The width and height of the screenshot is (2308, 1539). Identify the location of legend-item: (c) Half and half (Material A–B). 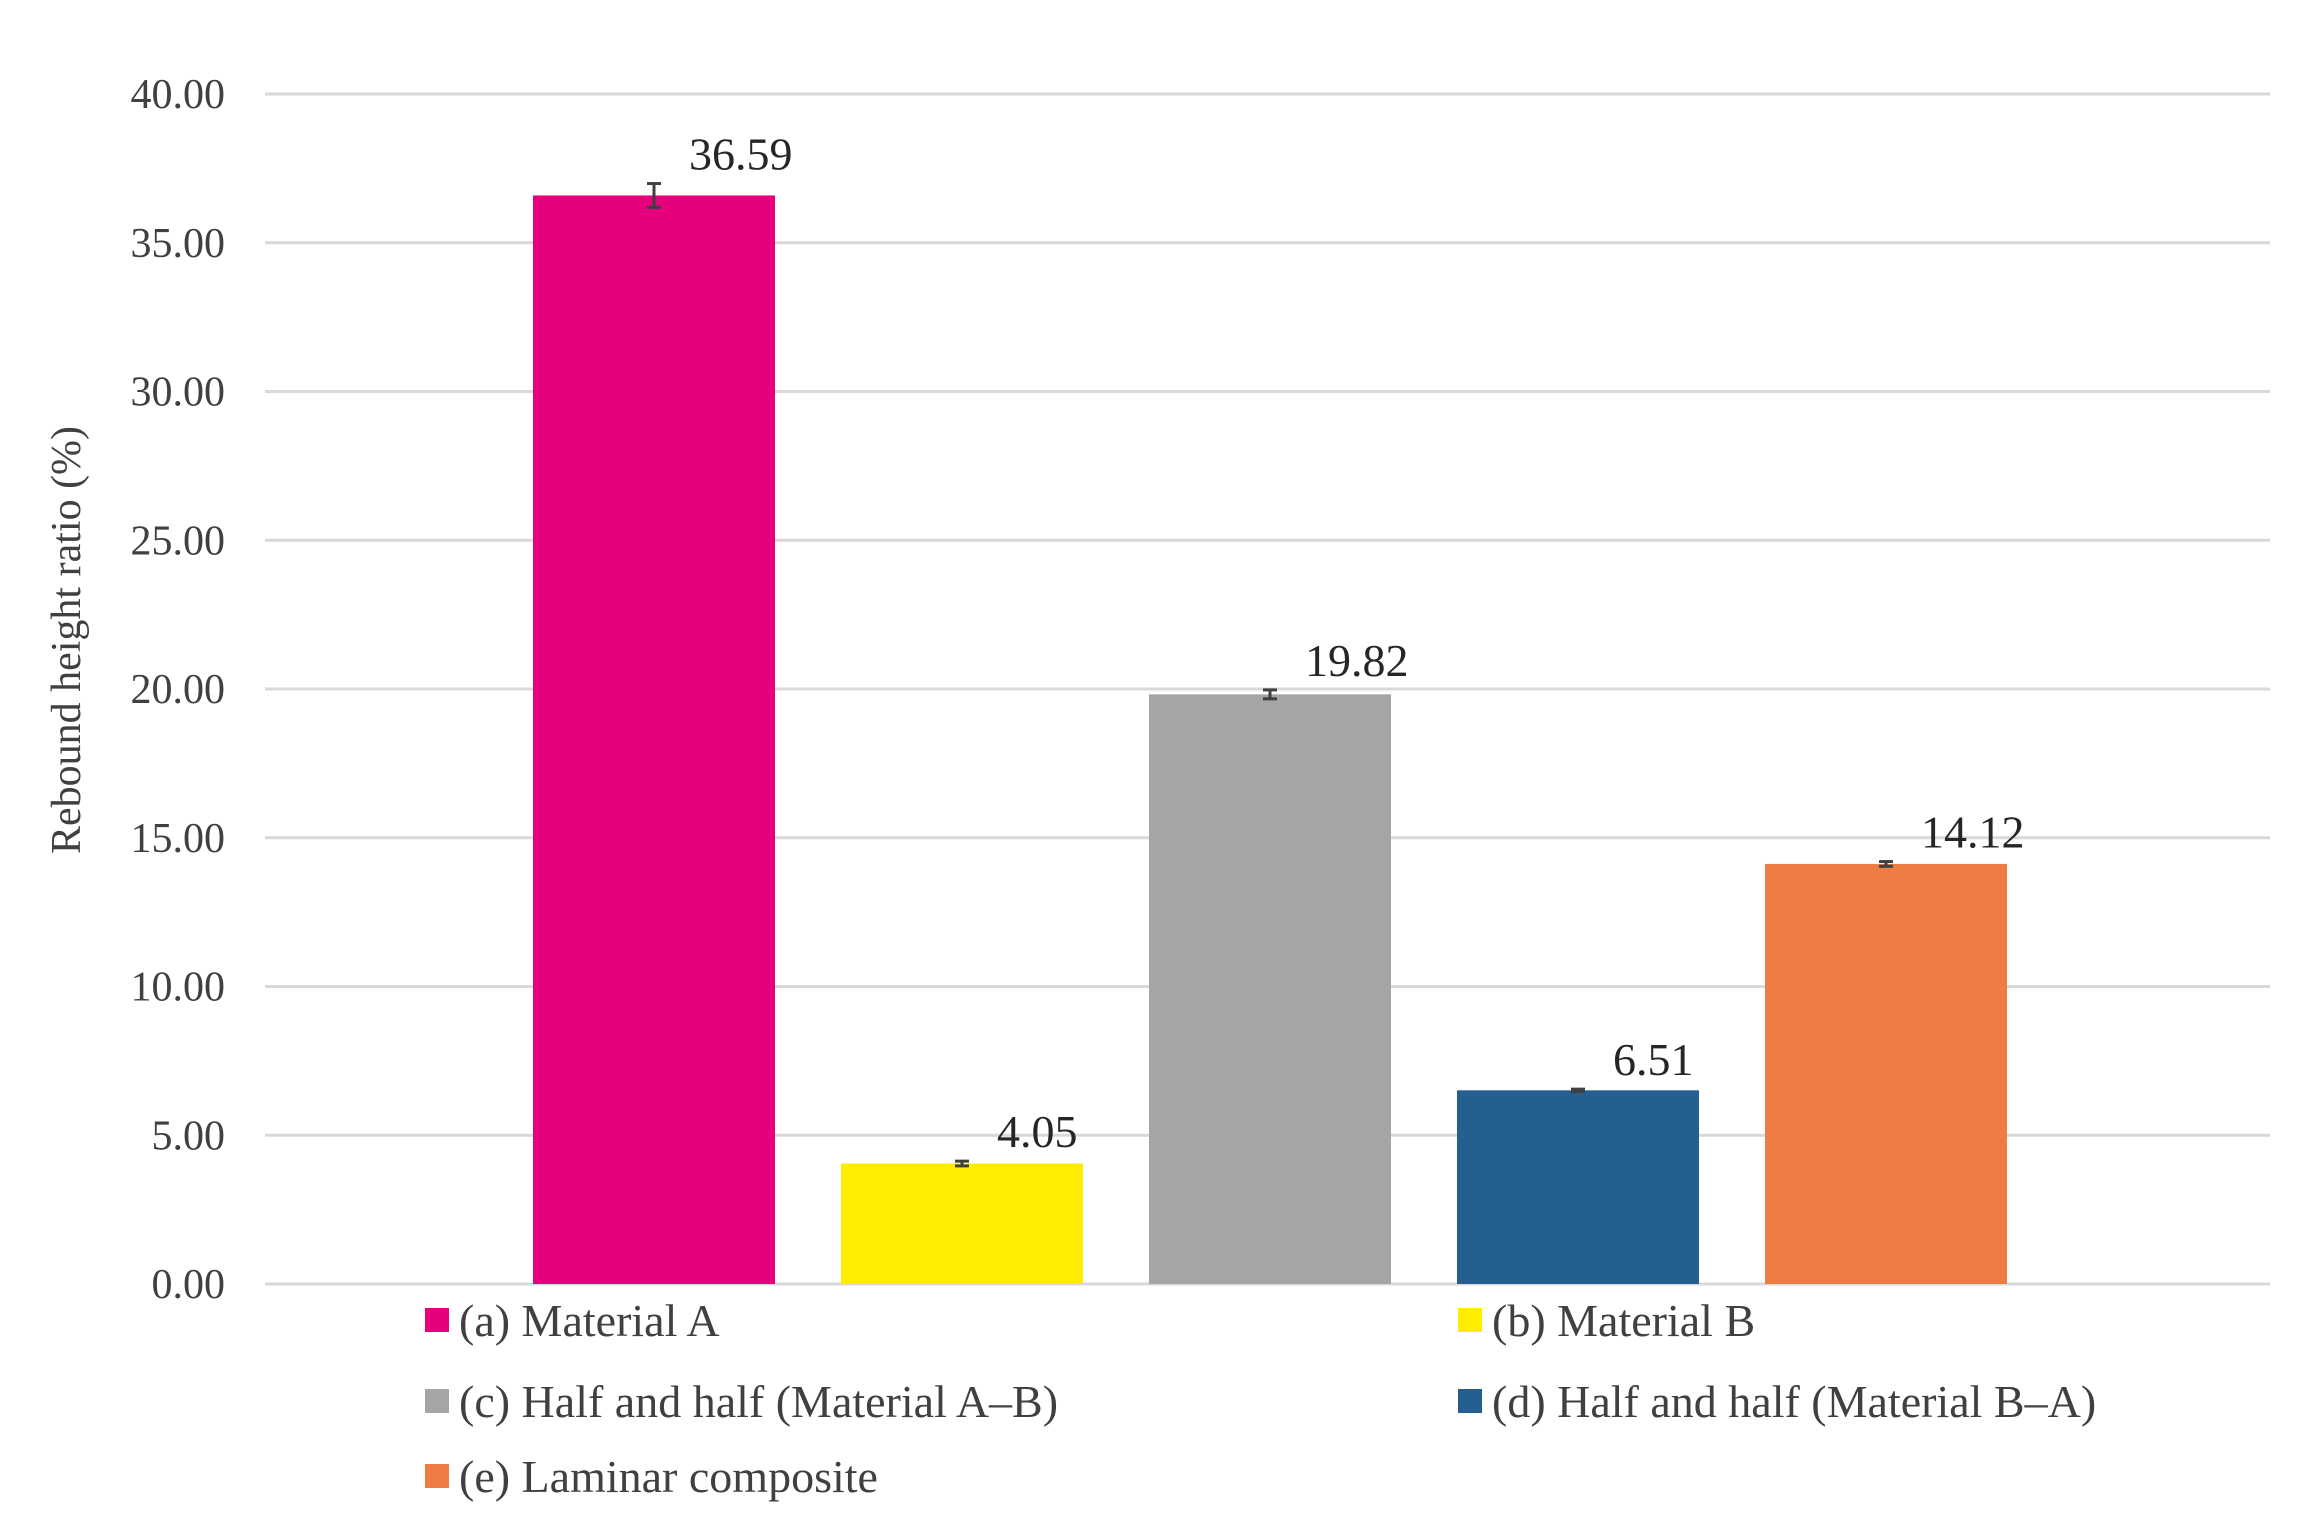
(741, 1401).